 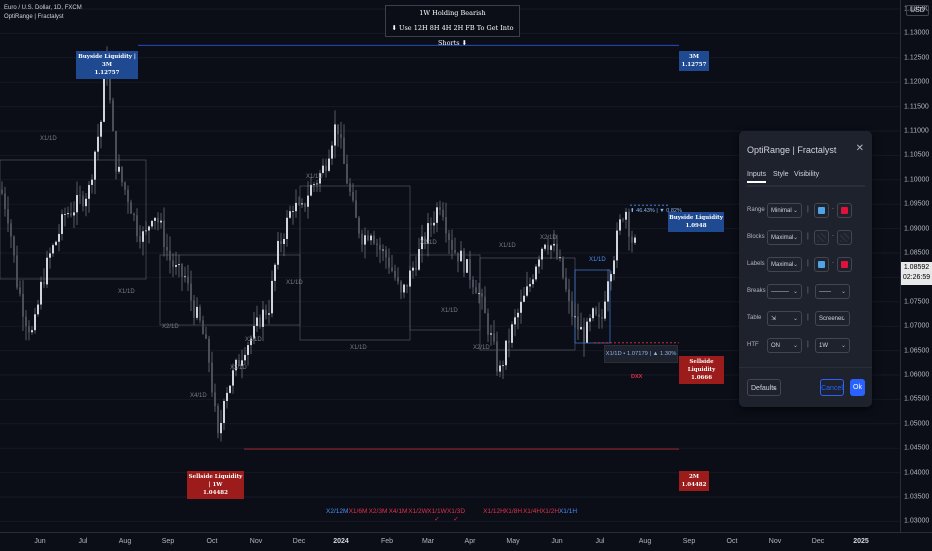 What do you see at coordinates (550, 511) in the screenshot?
I see `timeframe-legend-item: X1/2H` at bounding box center [550, 511].